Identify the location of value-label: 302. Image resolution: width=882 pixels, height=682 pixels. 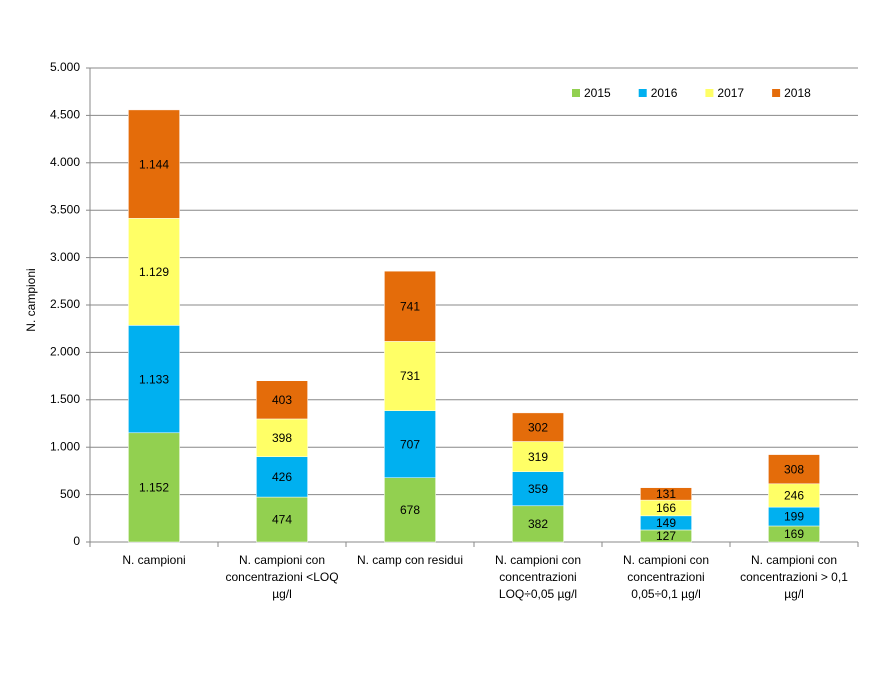
(538, 427).